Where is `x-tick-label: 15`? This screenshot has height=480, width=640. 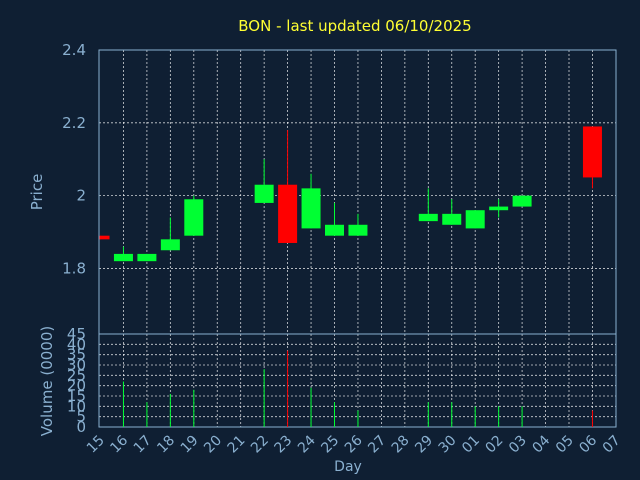 x-tick-label: 15 is located at coordinates (96, 445).